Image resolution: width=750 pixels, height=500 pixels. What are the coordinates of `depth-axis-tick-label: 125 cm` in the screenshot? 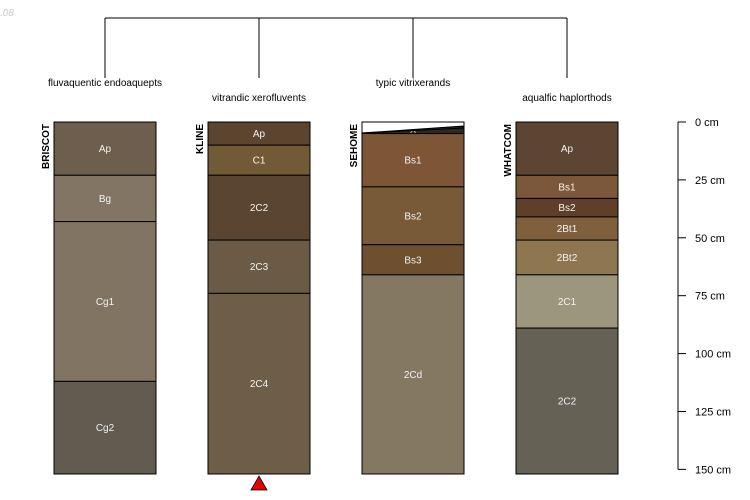 It's located at (713, 412).